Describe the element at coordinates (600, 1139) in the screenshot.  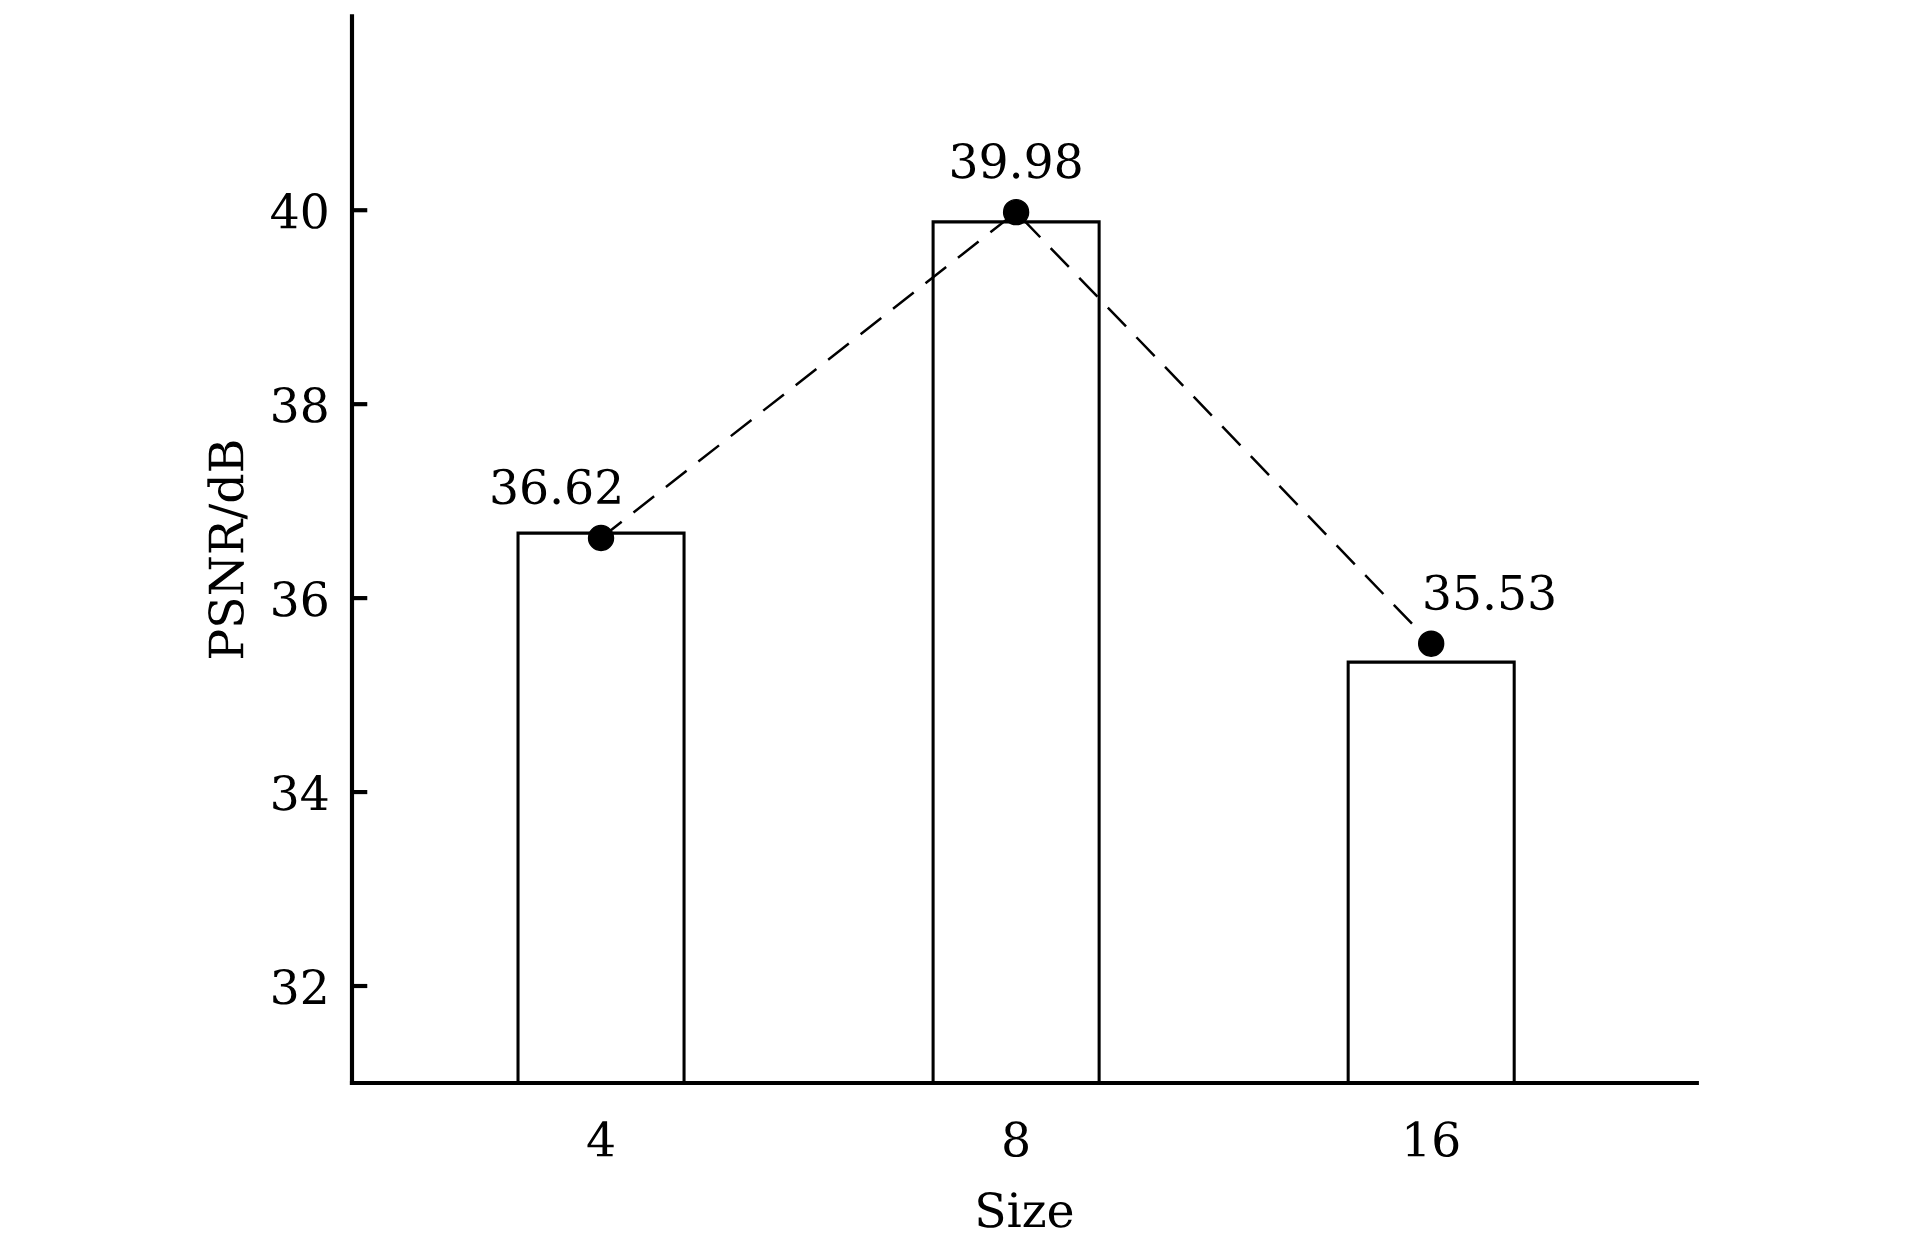
I see `x-tick-label: 4` at that location.